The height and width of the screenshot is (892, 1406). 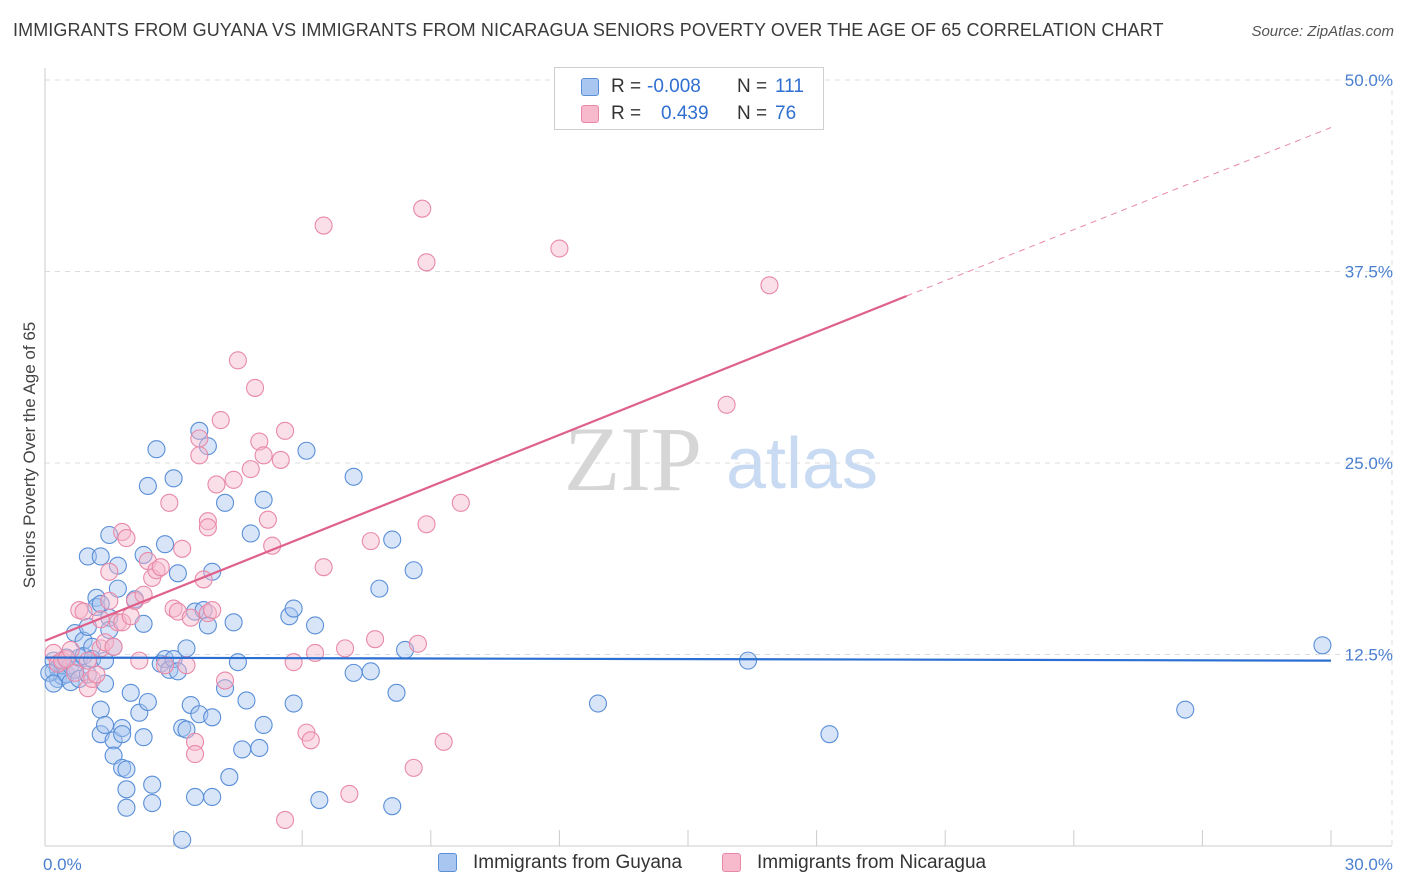 What do you see at coordinates (789, 86) in the screenshot?
I see `legend-n-value: 111` at bounding box center [789, 86].